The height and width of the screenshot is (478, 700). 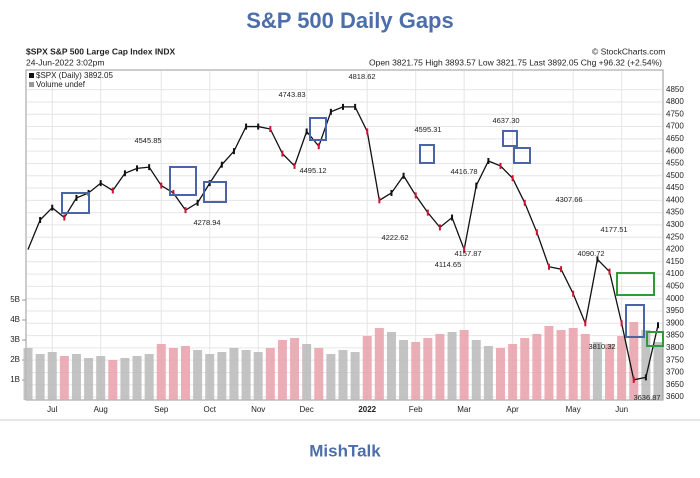 What do you see at coordinates (65, 62) in the screenshot?
I see `timestamp: 24-Jun-2022 3:02pm` at bounding box center [65, 62].